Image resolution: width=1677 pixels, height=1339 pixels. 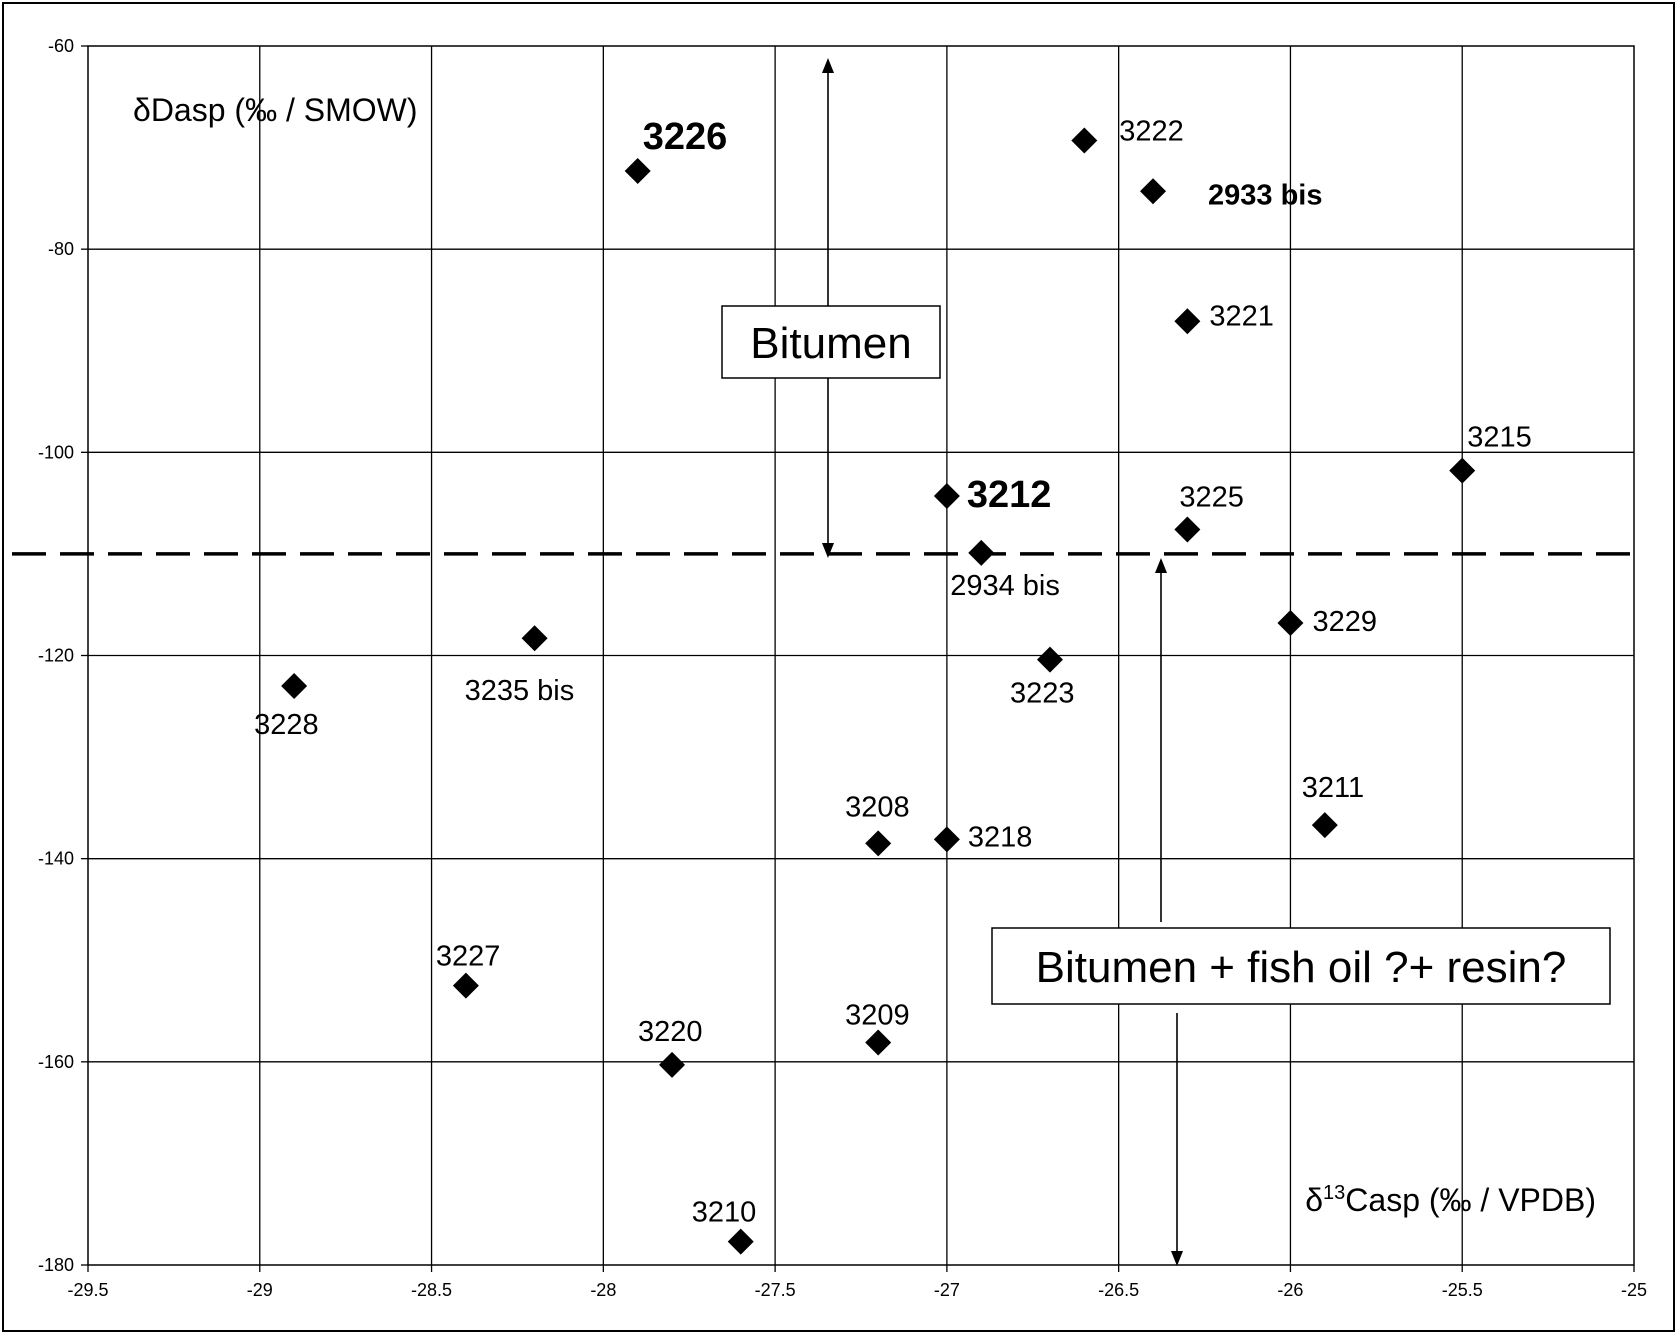 What do you see at coordinates (1333, 788) in the screenshot?
I see `point-label-3211: 3211` at bounding box center [1333, 788].